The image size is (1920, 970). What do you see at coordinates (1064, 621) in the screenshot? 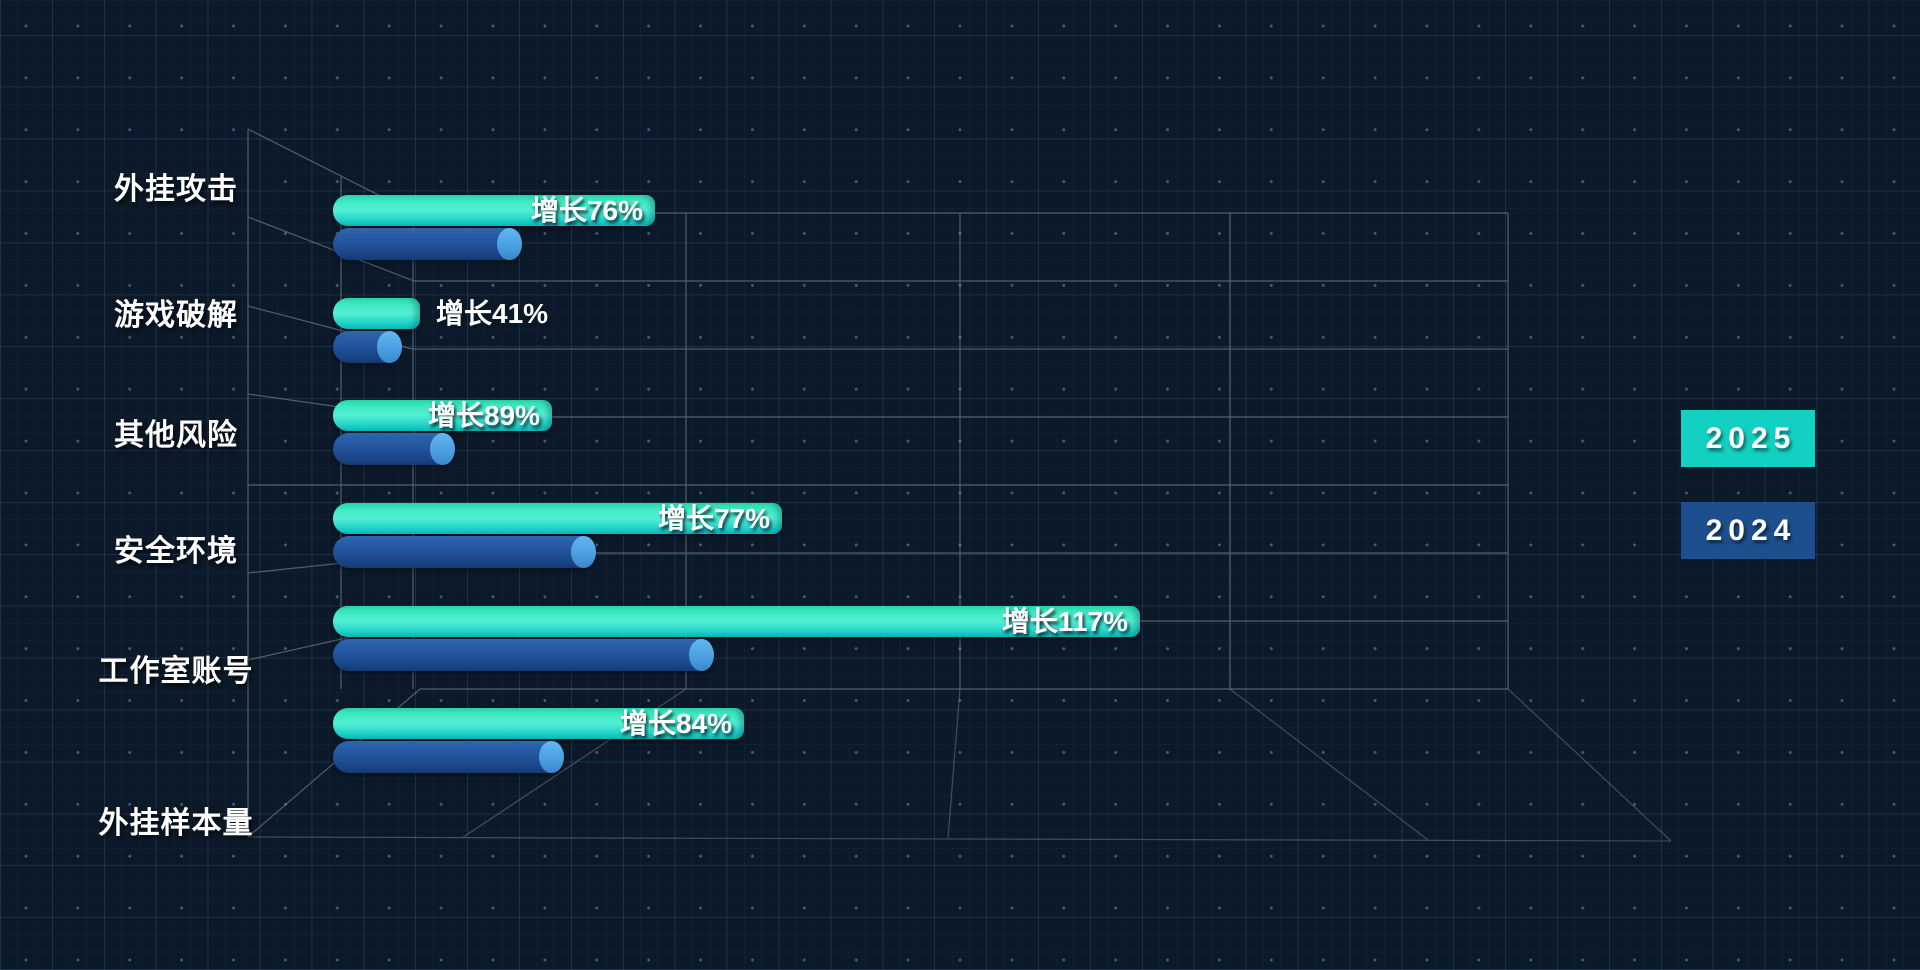
I see `growth-label: 增长117%` at bounding box center [1064, 621].